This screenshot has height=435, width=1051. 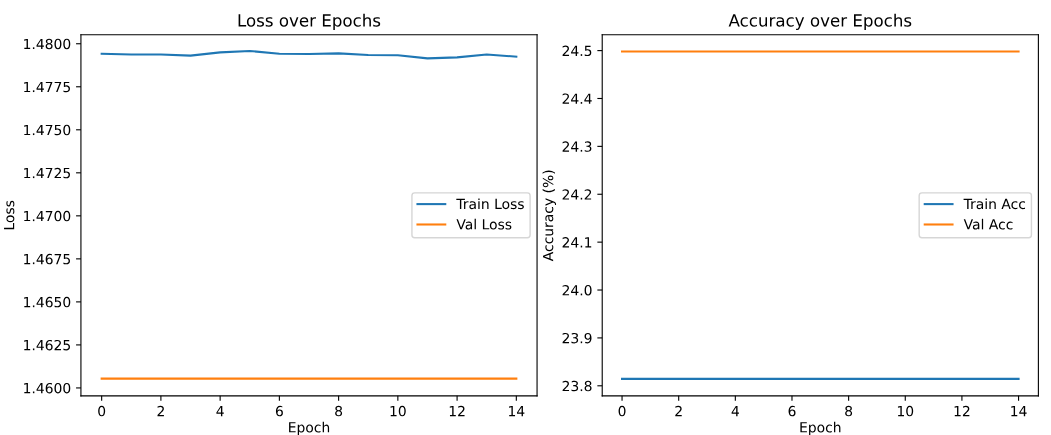 I want to click on y-tick-label: 1.4600, so click(x=47, y=388).